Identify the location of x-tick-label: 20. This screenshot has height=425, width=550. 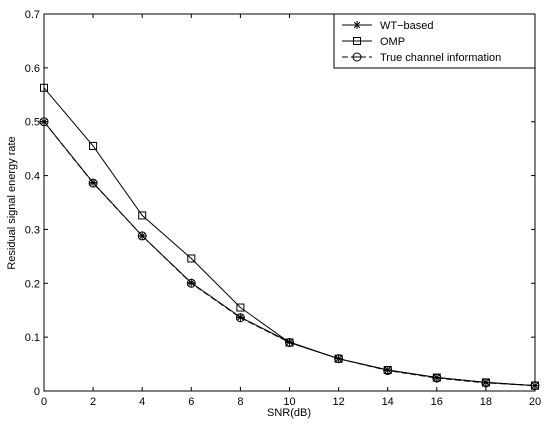
(535, 402).